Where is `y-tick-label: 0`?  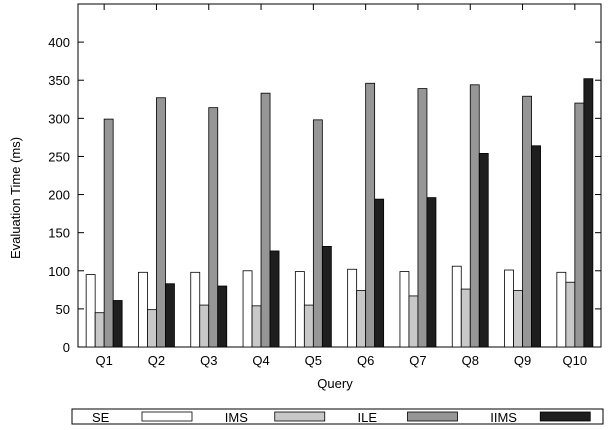 y-tick-label: 0 is located at coordinates (66, 347).